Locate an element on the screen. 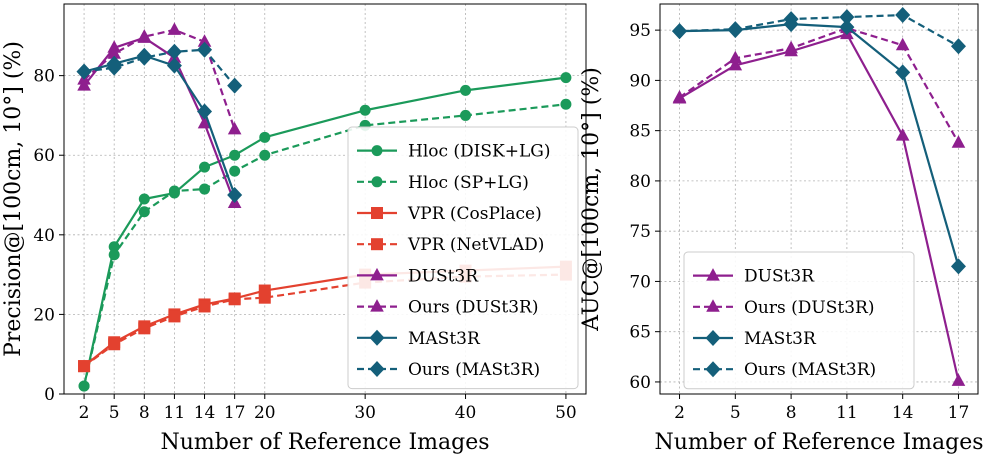 The height and width of the screenshot is (457, 987). series-mast3r is located at coordinates (159, 125).